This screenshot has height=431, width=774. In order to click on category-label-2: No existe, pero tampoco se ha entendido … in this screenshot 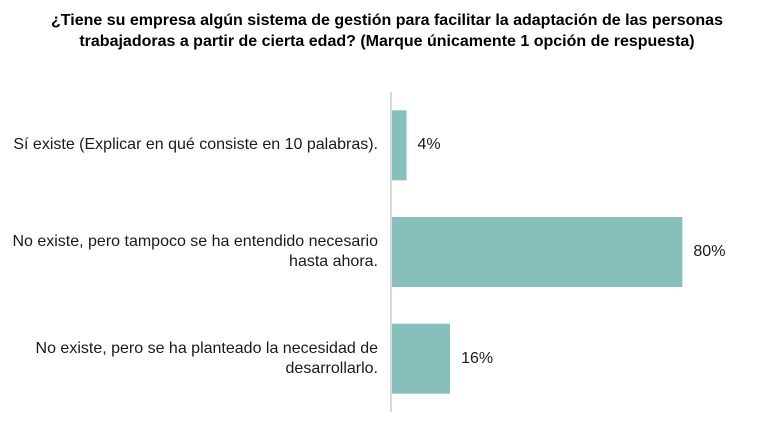, I will do `click(195, 251)`.